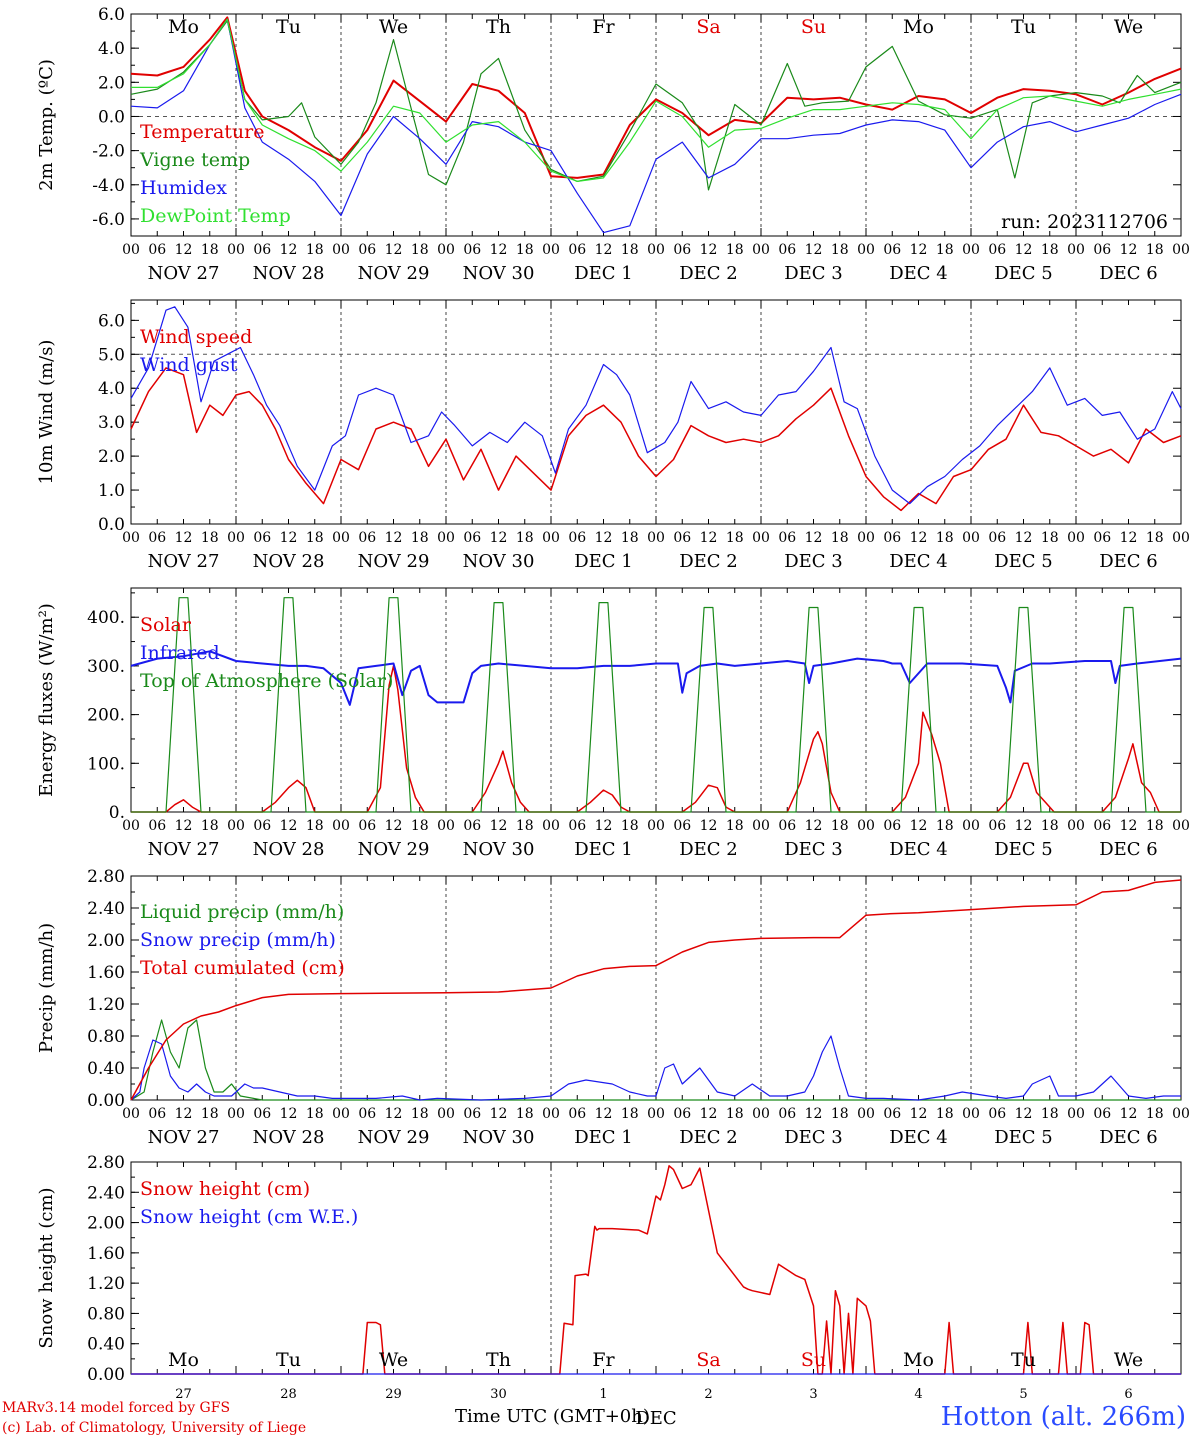 The width and height of the screenshot is (1194, 1440). Describe the element at coordinates (117, 813) in the screenshot. I see `y-tick-label: 0.` at that location.